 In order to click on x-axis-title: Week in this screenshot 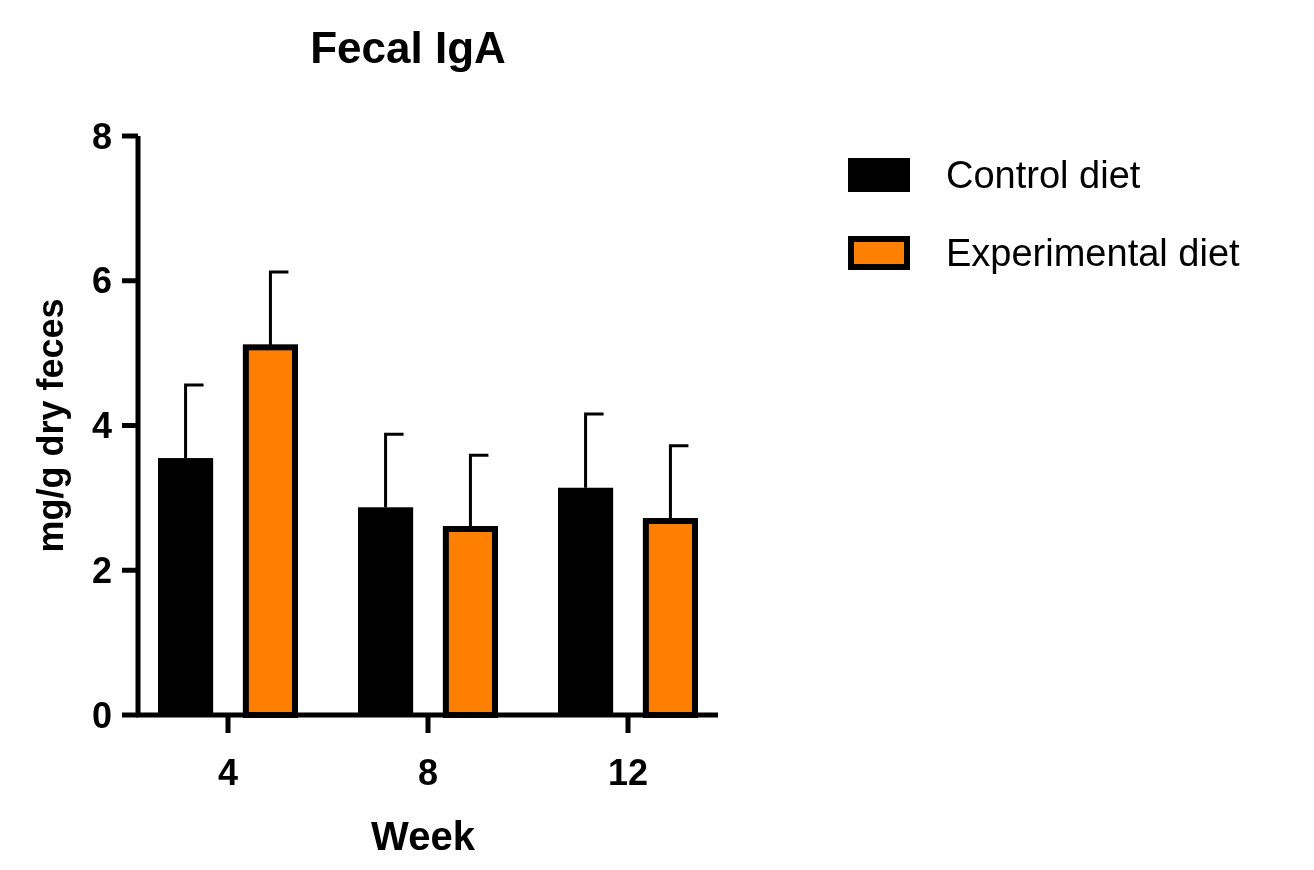, I will do `click(423, 836)`.